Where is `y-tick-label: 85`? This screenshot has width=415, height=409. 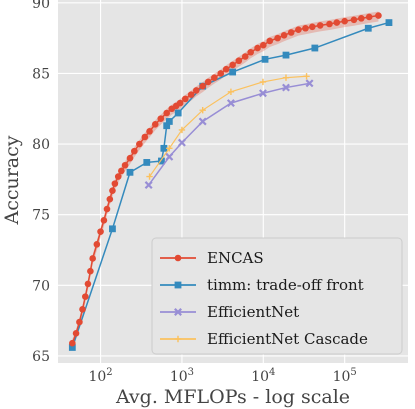 y-tick-label: 85 is located at coordinates (41, 74).